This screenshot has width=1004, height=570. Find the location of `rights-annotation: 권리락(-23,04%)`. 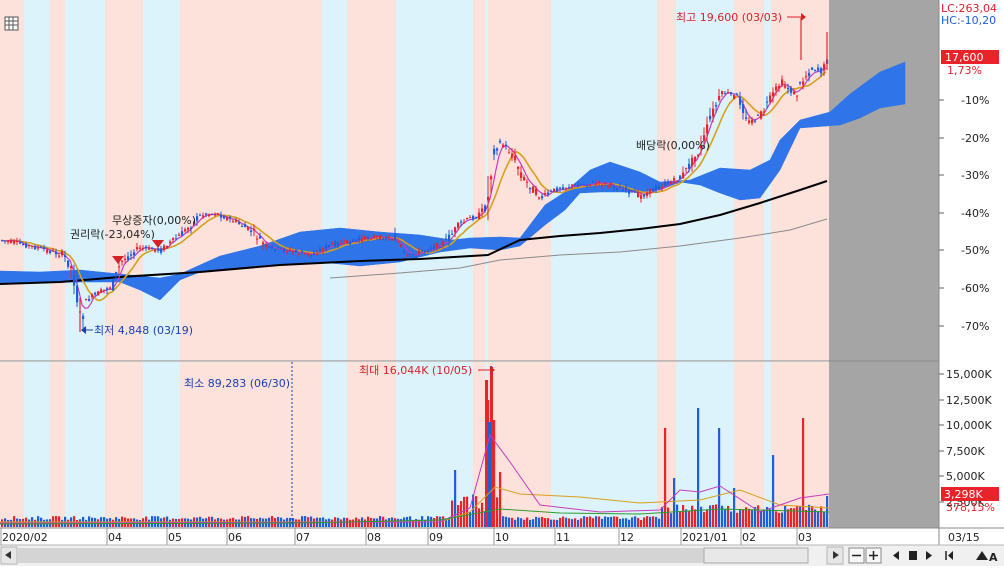

rights-annotation: 권리락(-23,04%) is located at coordinates (112, 234).